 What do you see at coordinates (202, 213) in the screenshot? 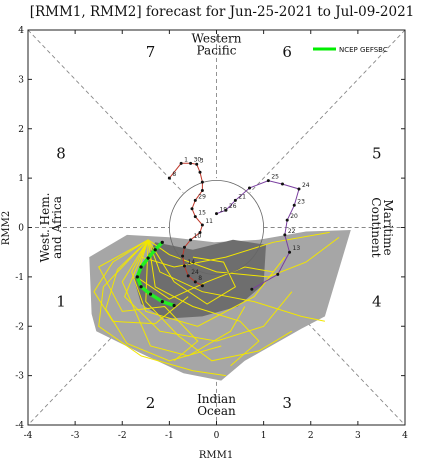
I see `observed-day-label: 15` at bounding box center [202, 213].